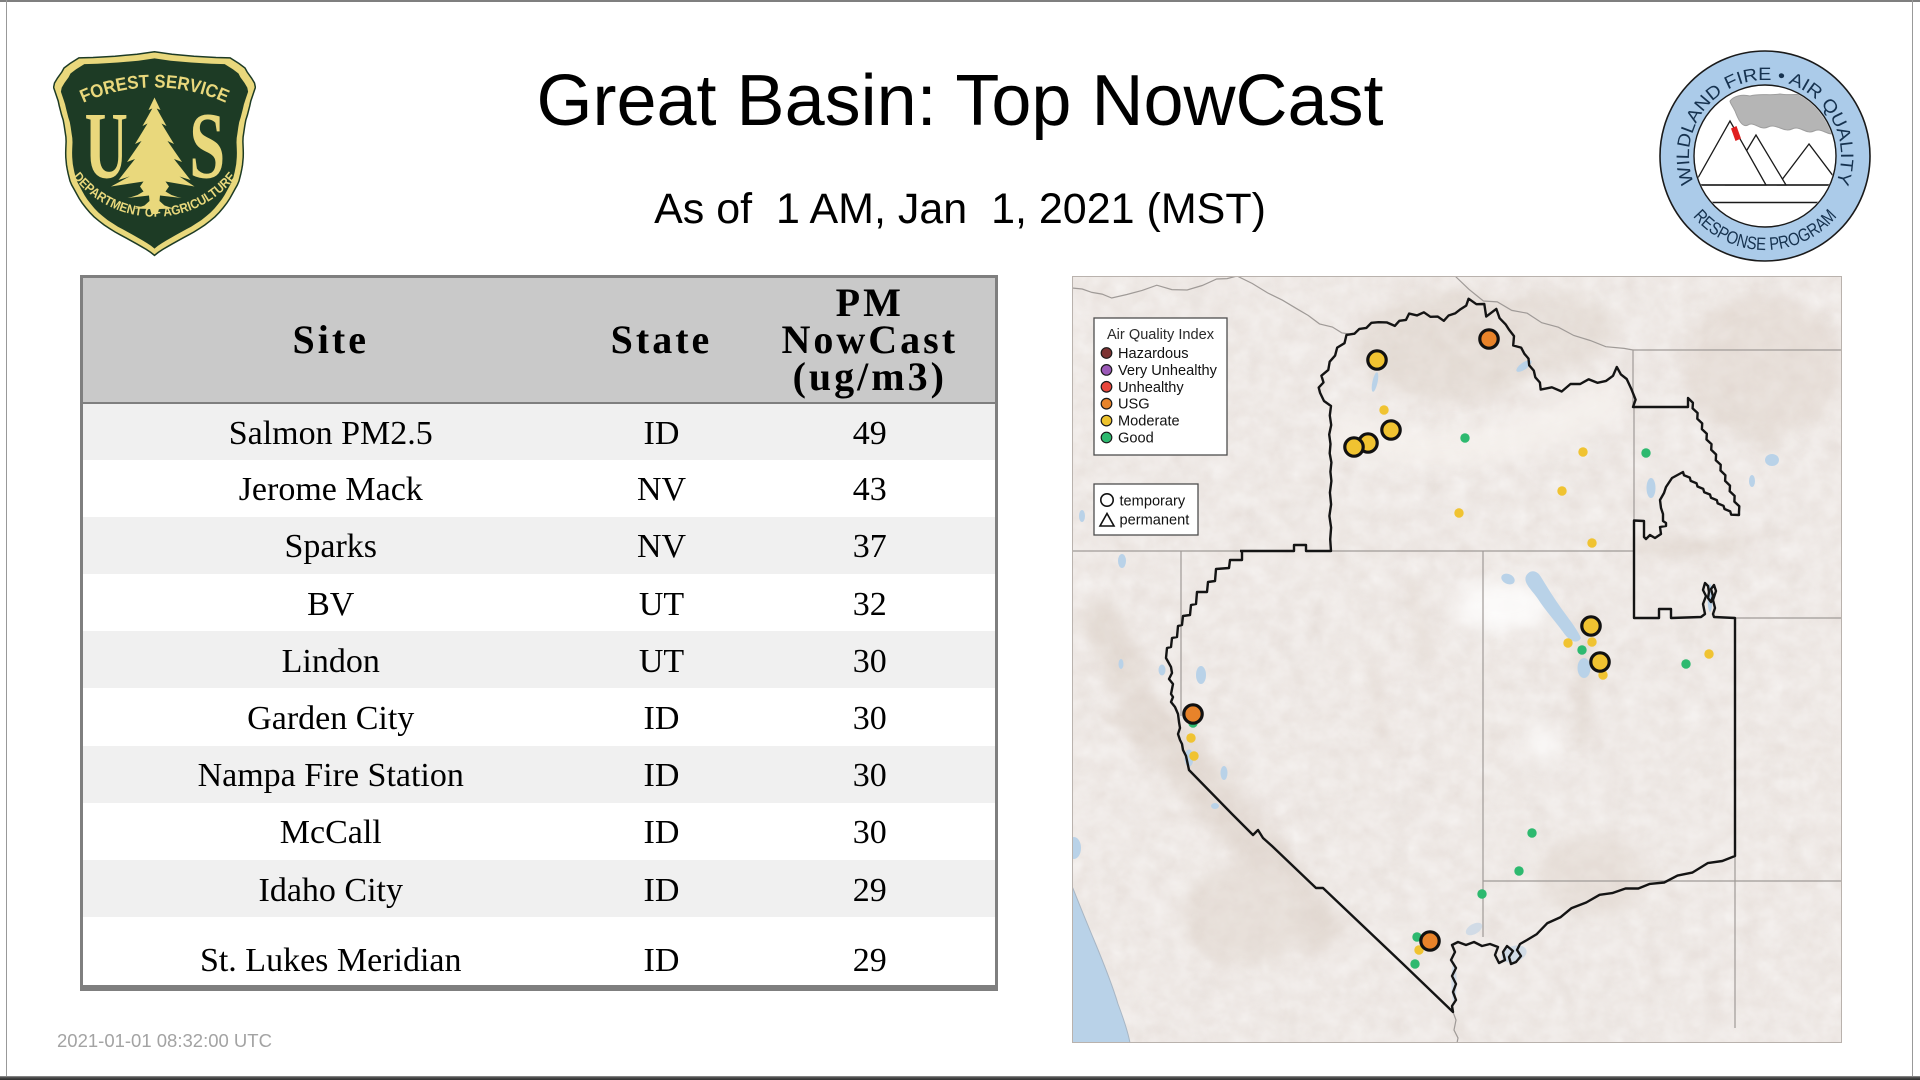 The image size is (1920, 1080). What do you see at coordinates (1168, 371) in the screenshot?
I see `svg-text: Very Unhealthy` at bounding box center [1168, 371].